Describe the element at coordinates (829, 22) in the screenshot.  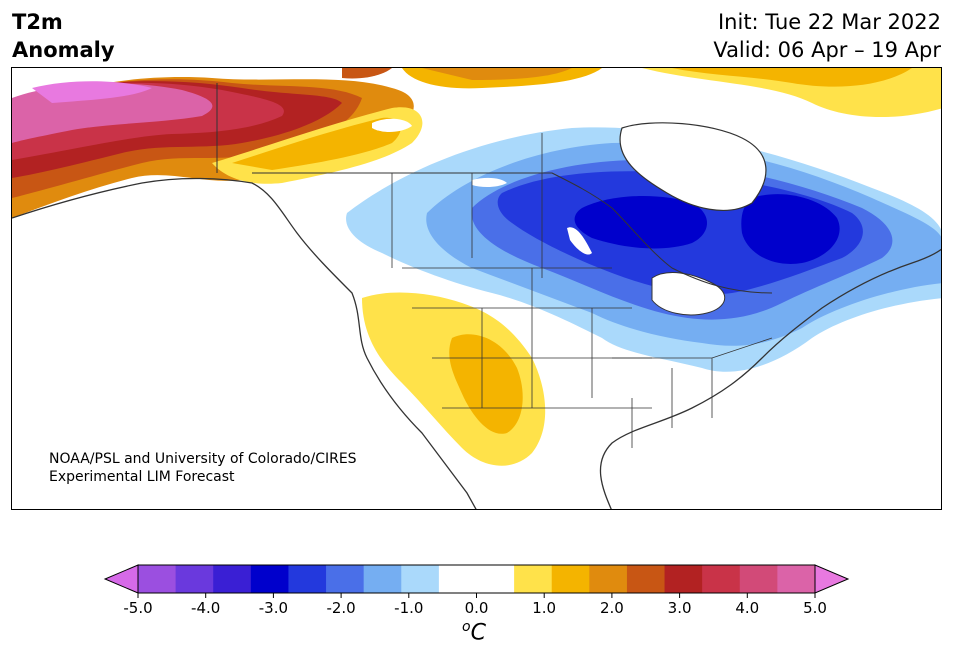
I see `init-date: Init: Tue 22 Mar 2022` at that location.